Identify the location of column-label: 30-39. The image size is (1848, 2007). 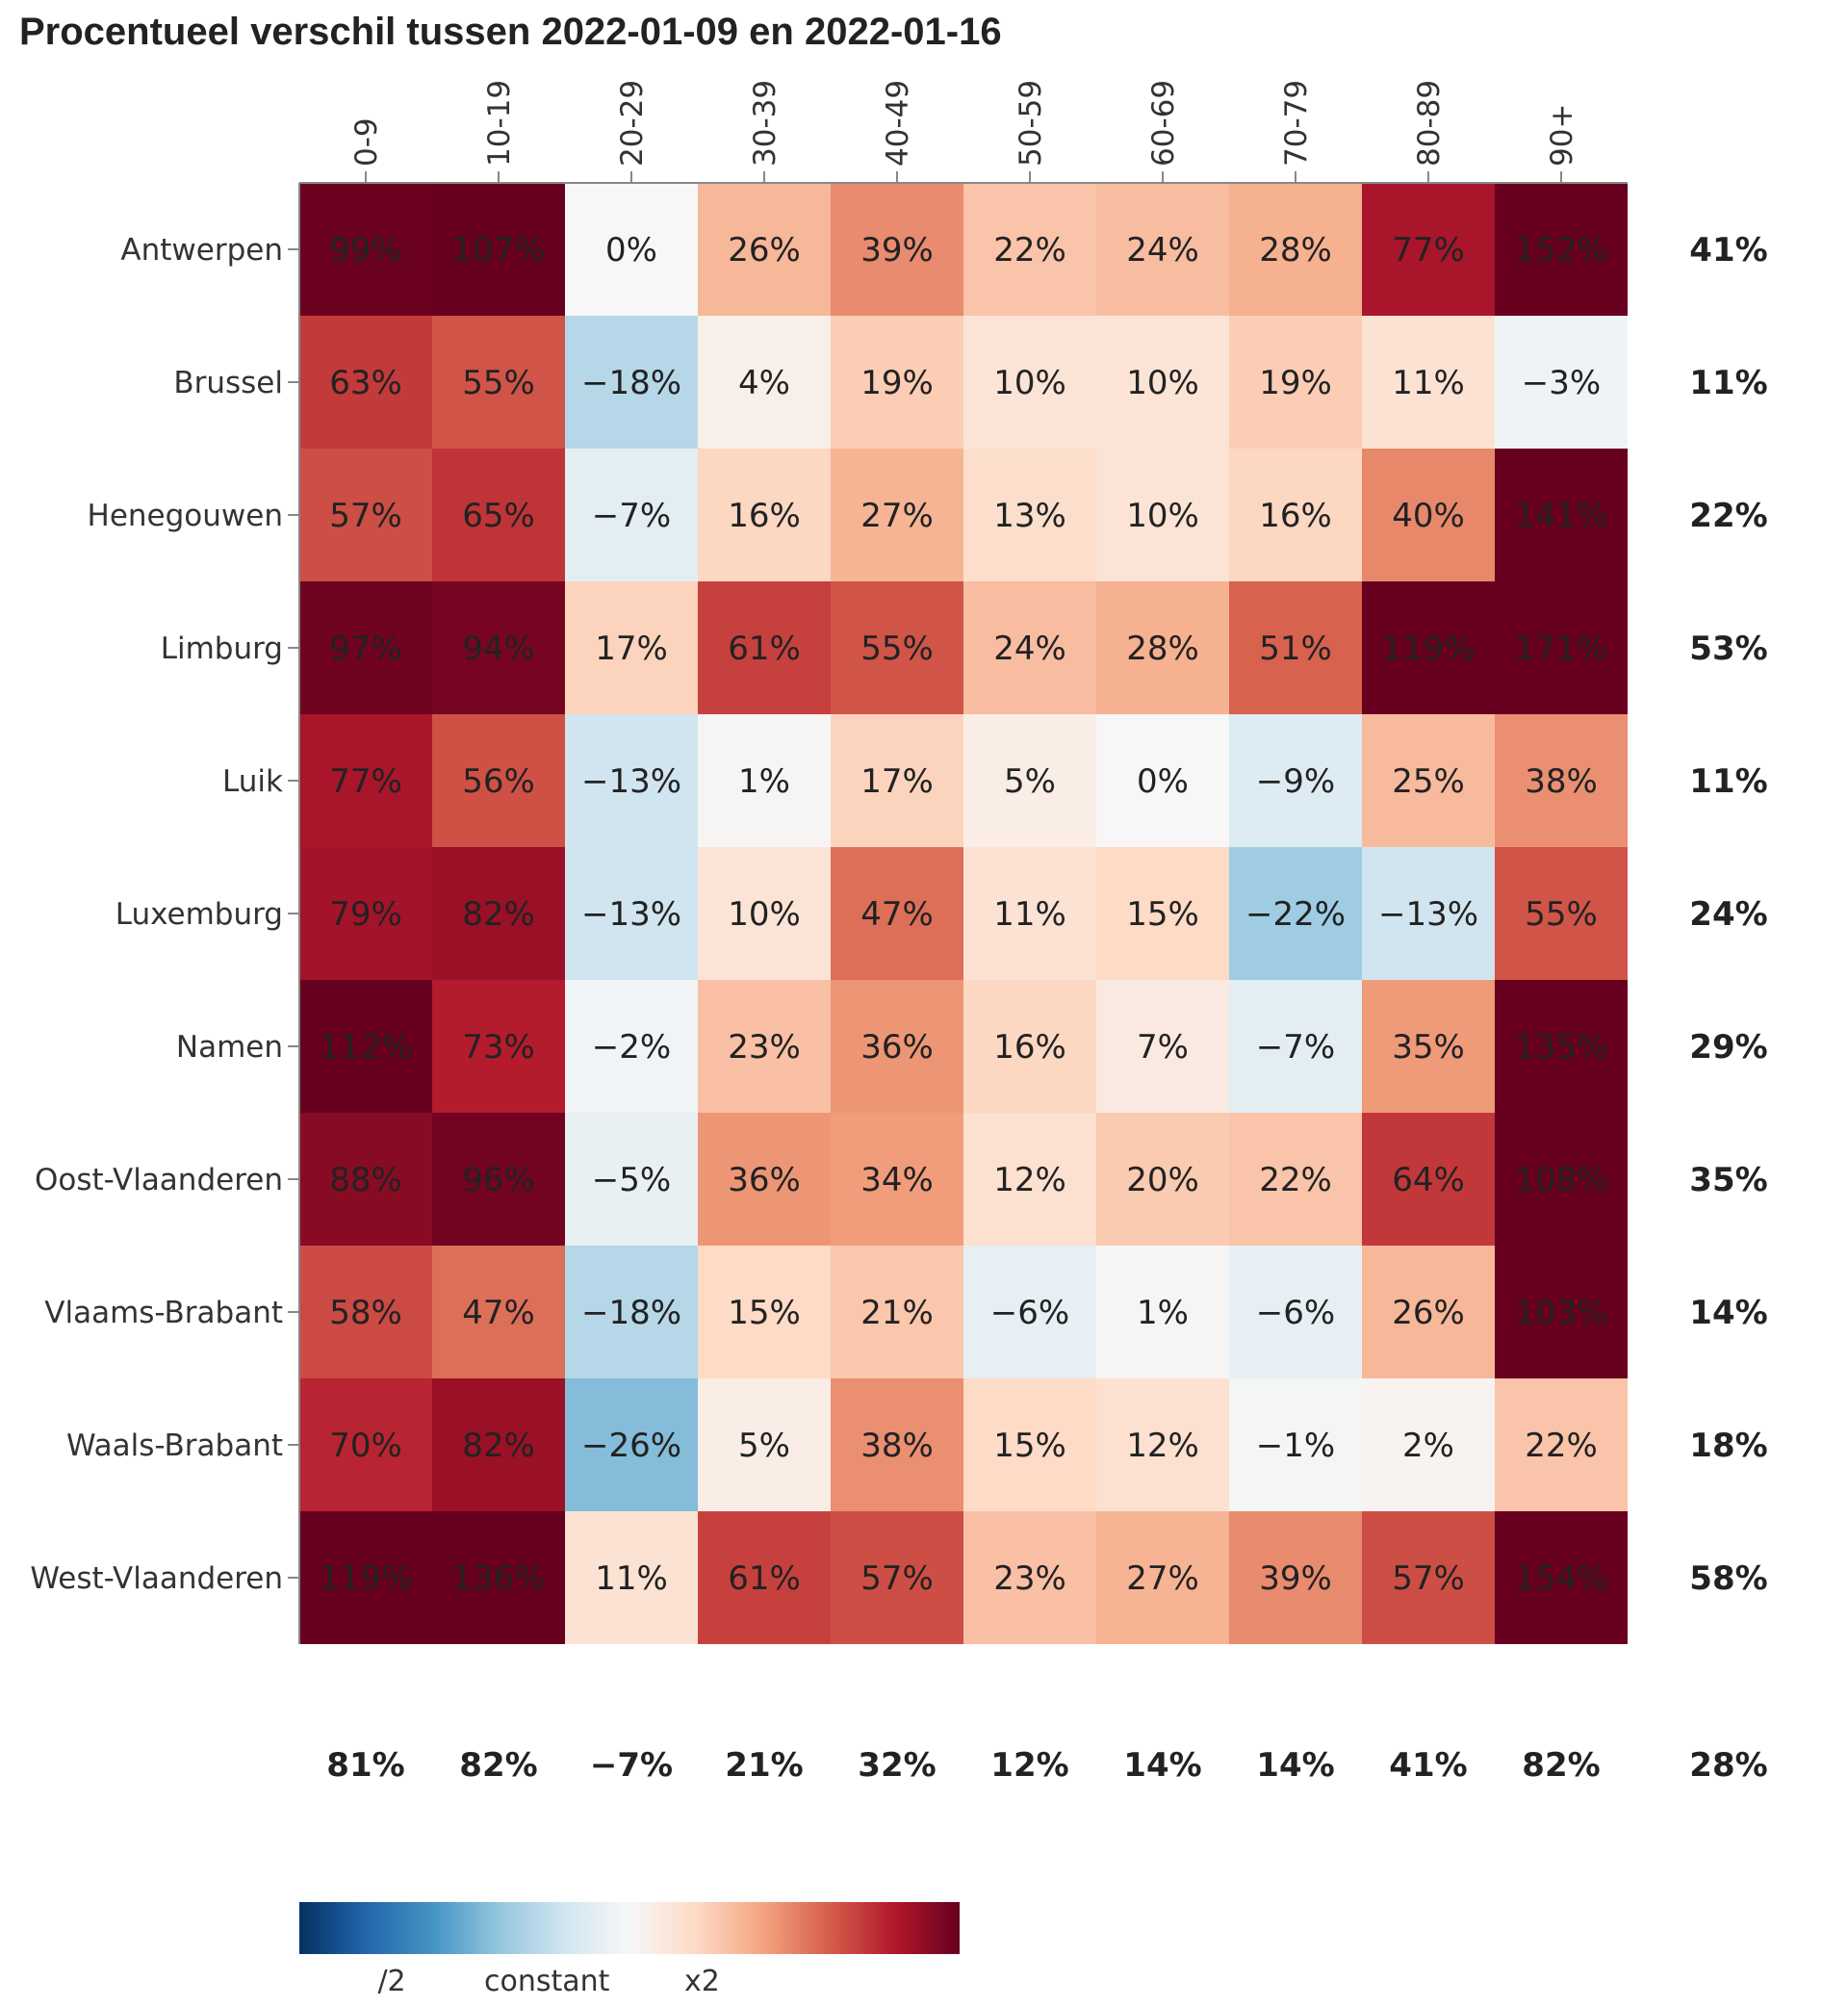
(765, 123).